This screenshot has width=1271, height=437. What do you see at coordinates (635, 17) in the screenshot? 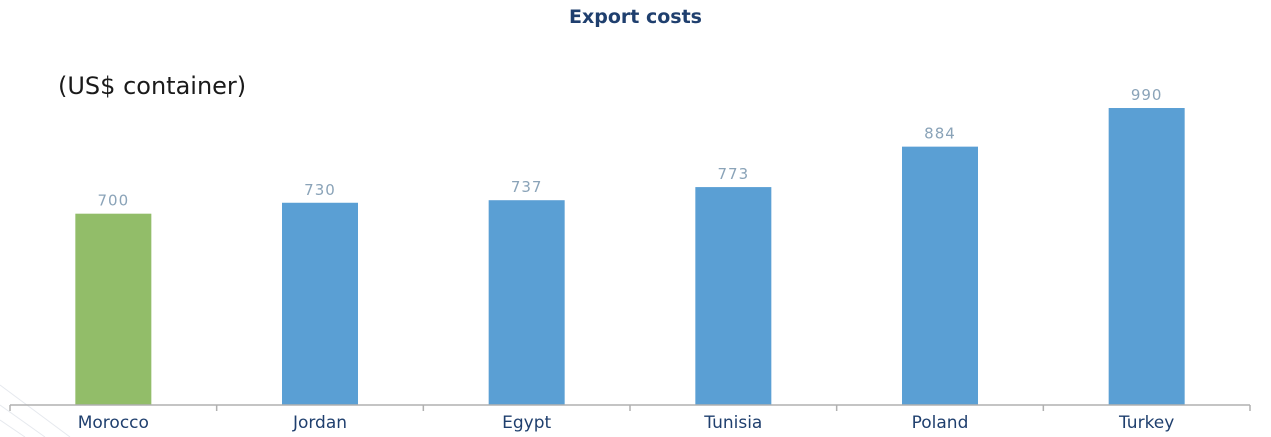
I see `chart-title: Export costs` at bounding box center [635, 17].